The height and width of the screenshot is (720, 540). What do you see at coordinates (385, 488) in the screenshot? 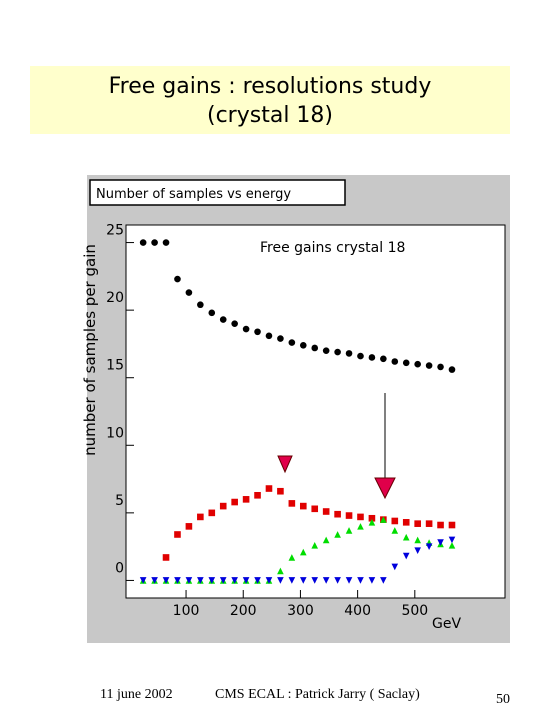
I see `arrow-head` at bounding box center [385, 488].